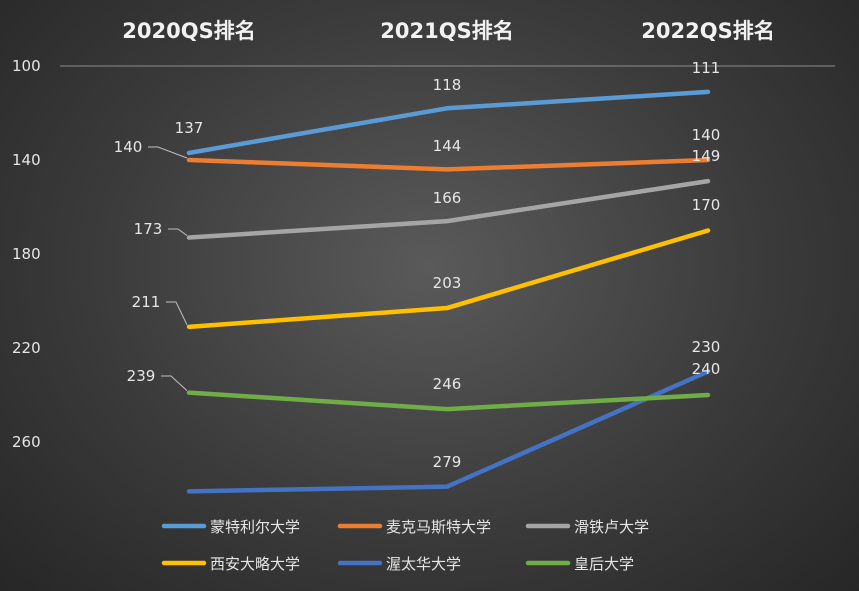 The image size is (859, 591). I want to click on legend-label: 皇后大学, so click(604, 564).